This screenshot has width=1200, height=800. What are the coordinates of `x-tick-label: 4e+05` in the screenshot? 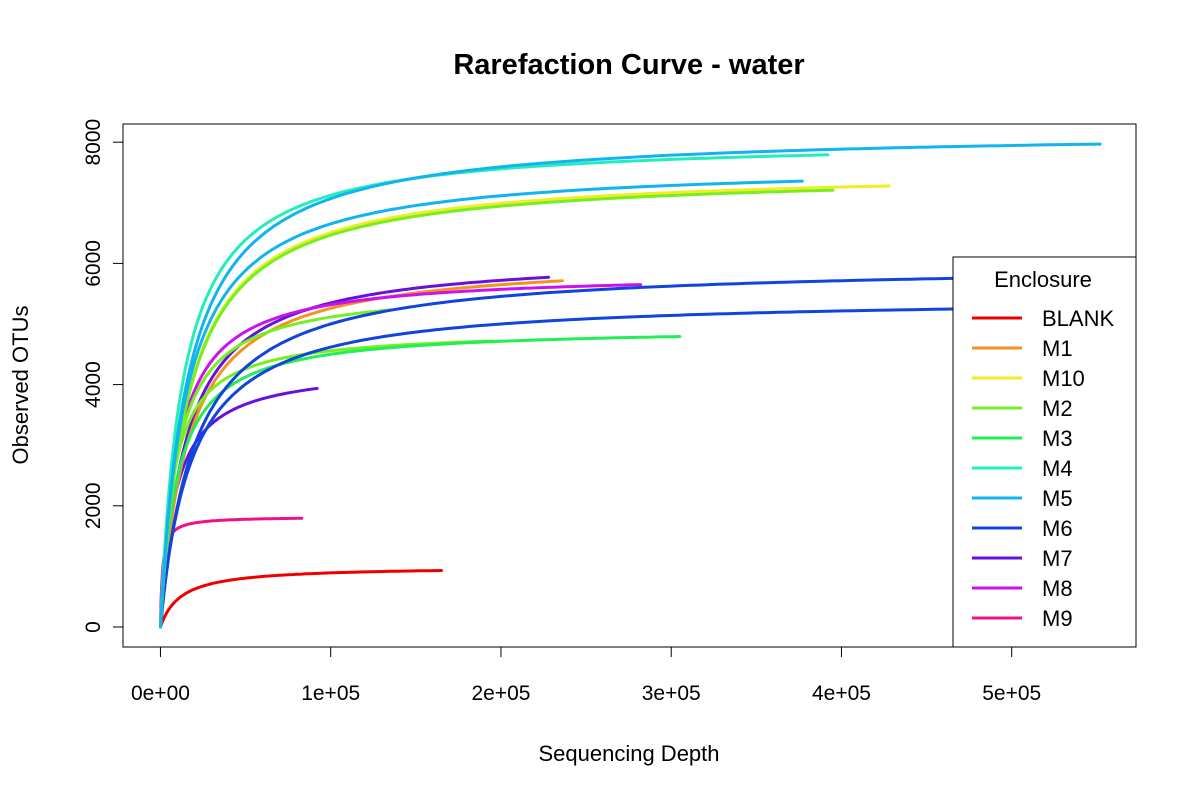 It's located at (841, 693).